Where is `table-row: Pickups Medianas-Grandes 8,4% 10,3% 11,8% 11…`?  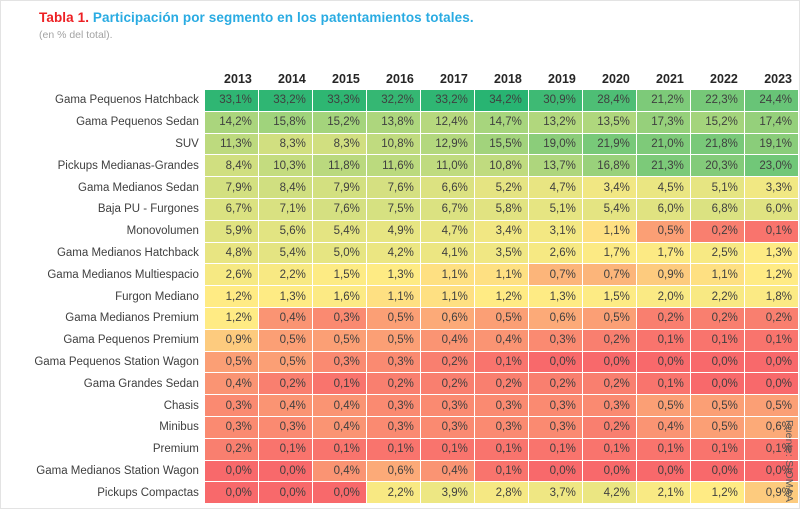 table-row: Pickups Medianas-Grandes 8,4% 10,3% 11,8% 11… is located at coordinates (403, 166).